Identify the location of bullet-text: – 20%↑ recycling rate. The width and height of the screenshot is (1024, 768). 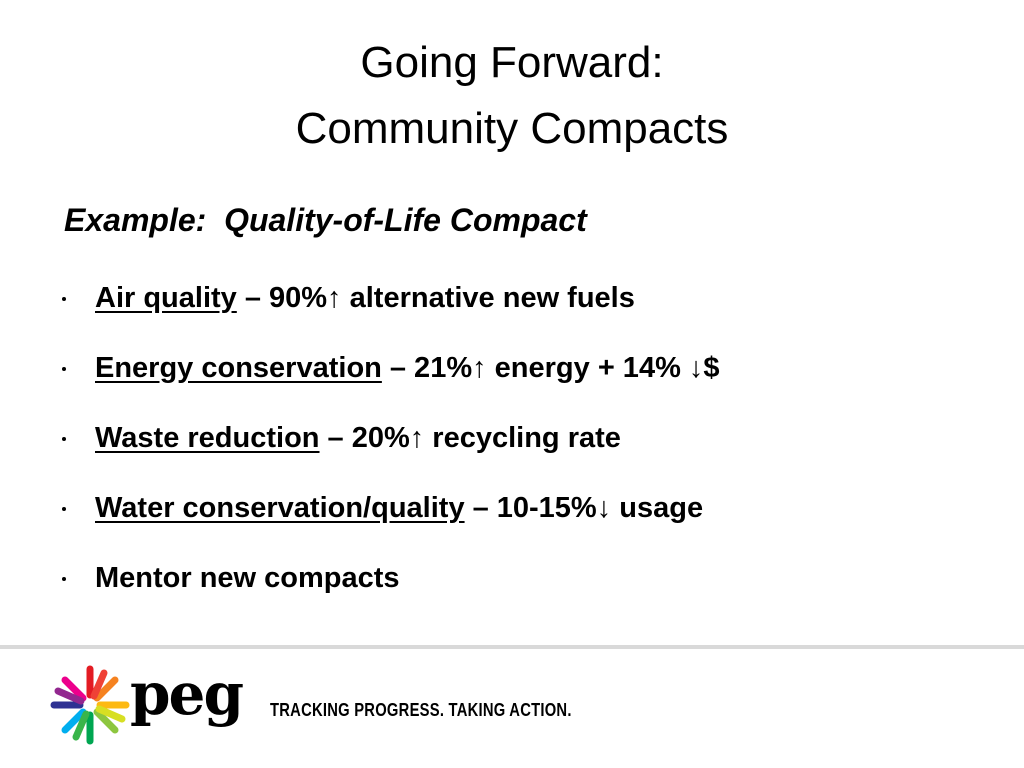
(474, 438).